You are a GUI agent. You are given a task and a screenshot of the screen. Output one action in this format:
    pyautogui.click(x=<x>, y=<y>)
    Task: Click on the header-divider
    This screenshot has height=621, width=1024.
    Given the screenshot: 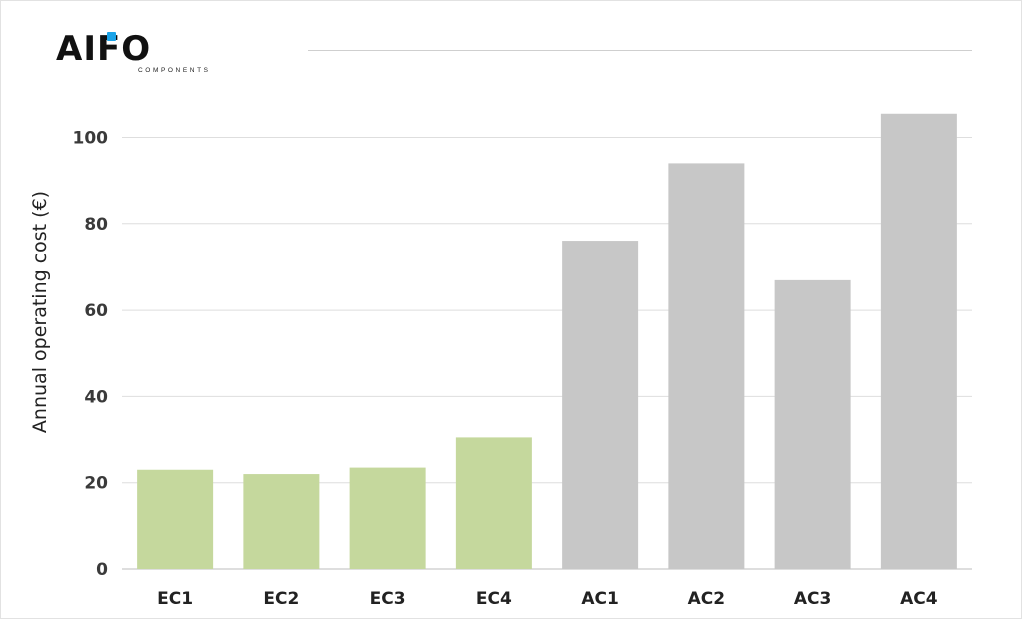 What is the action you would take?
    pyautogui.click(x=640, y=50)
    